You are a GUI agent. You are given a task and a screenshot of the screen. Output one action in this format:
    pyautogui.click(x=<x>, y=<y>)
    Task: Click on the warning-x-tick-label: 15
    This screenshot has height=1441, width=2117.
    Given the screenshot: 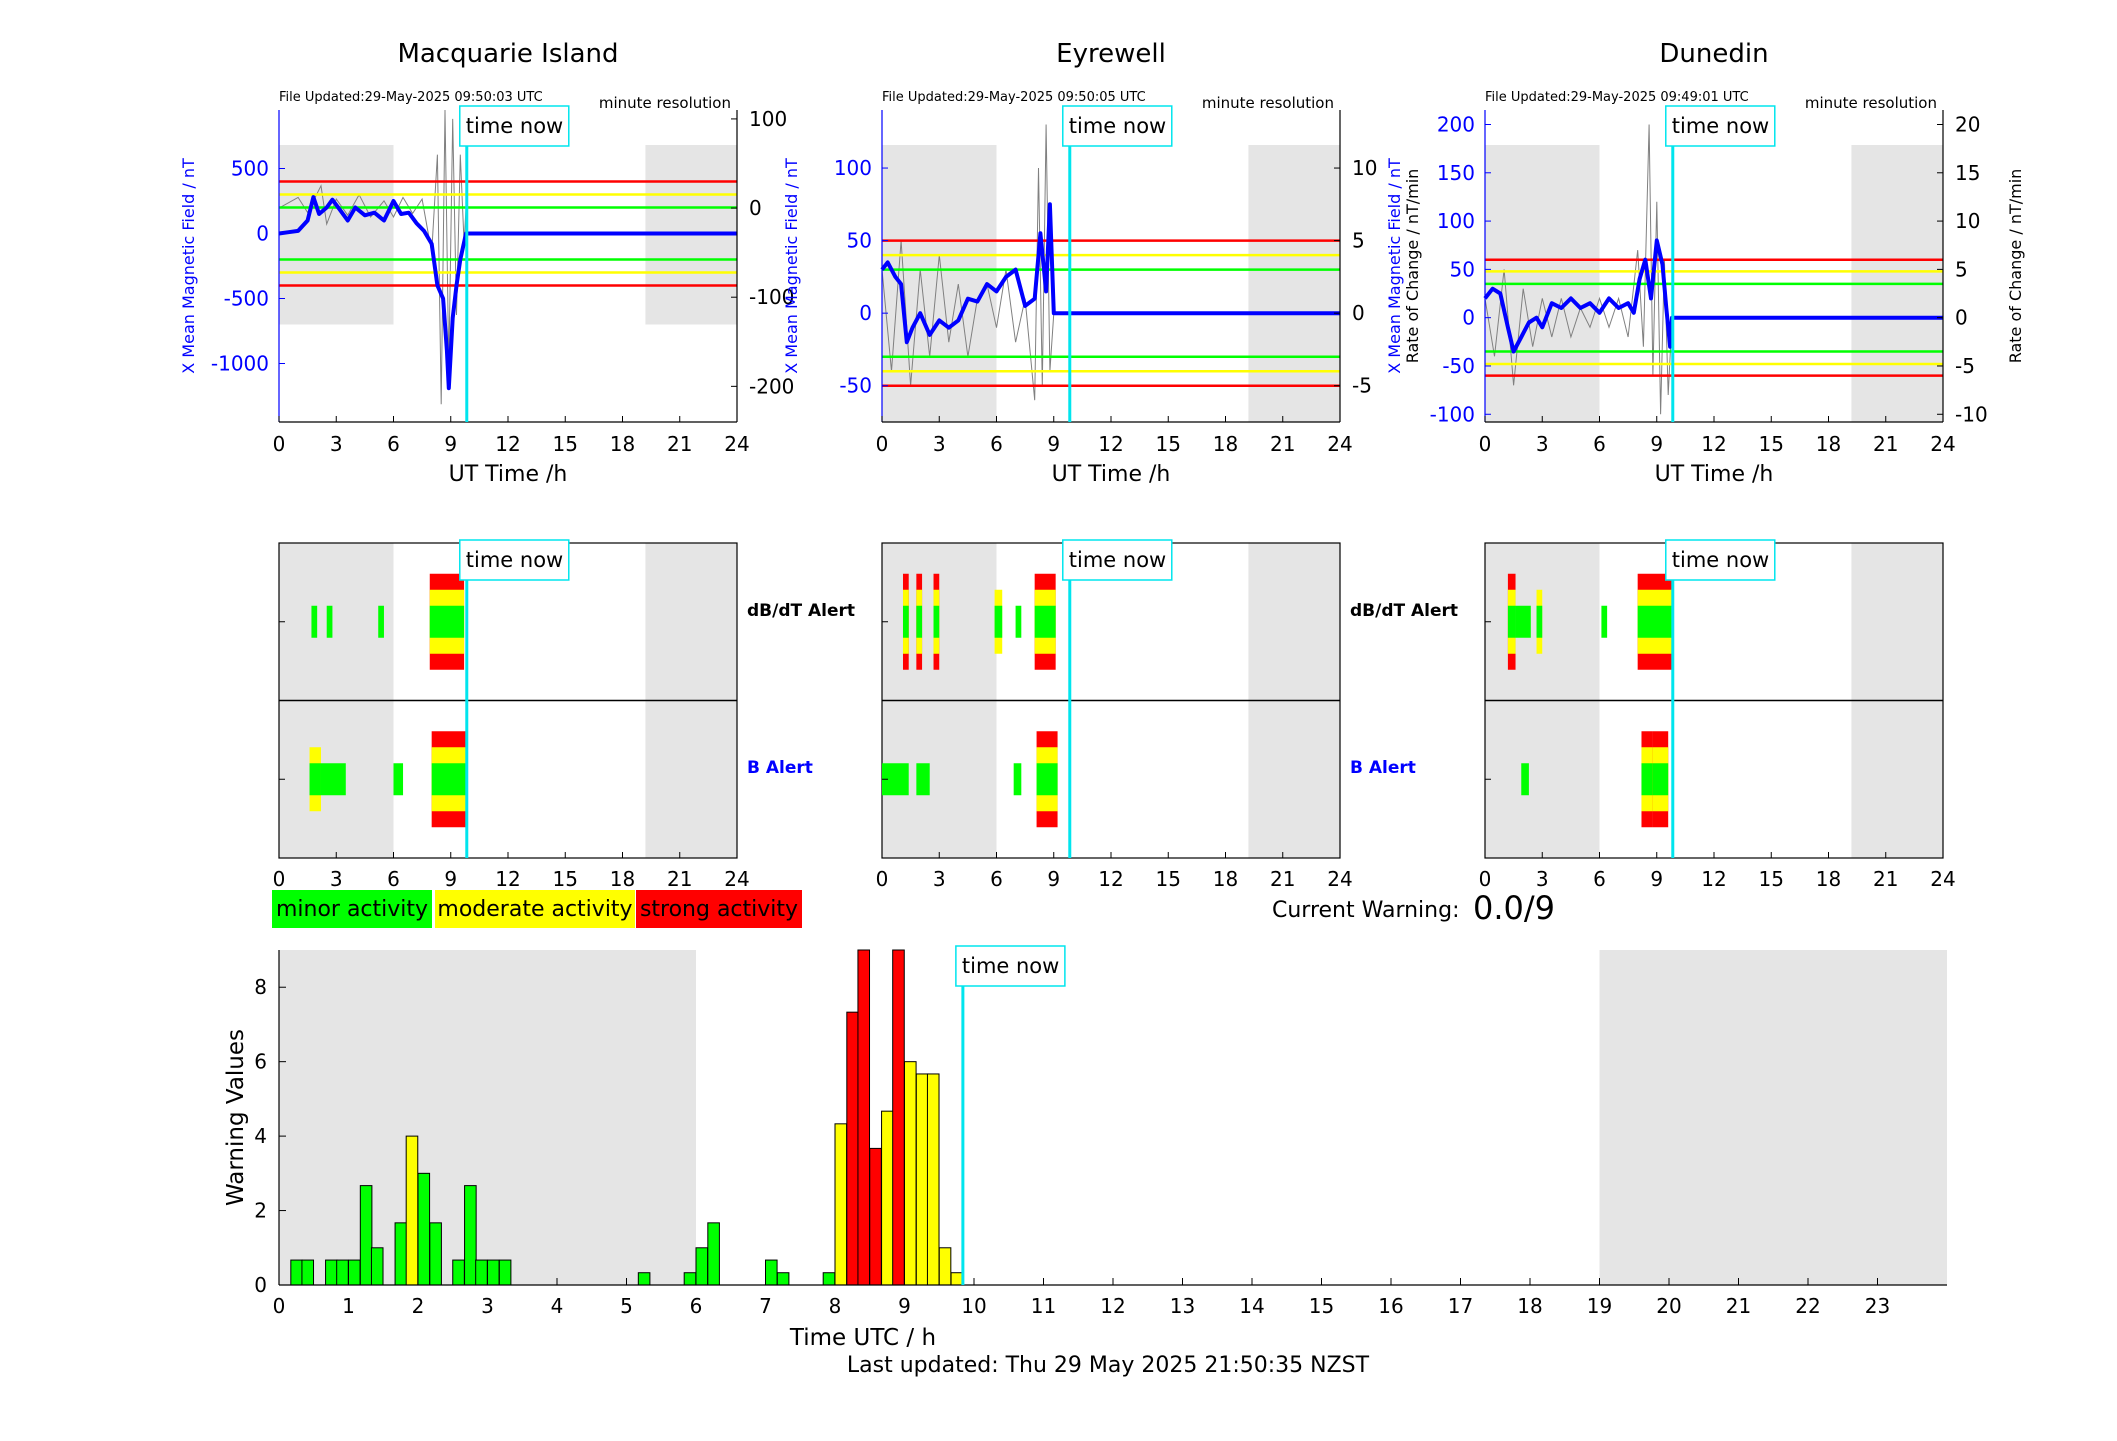 What is the action you would take?
    pyautogui.click(x=1321, y=1306)
    